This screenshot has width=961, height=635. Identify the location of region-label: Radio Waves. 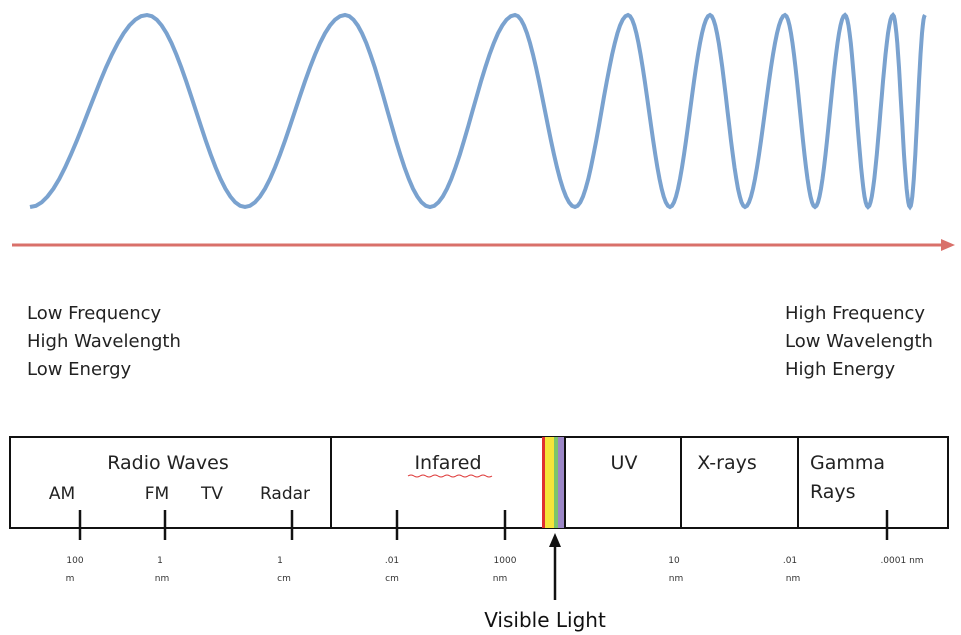
(167, 463).